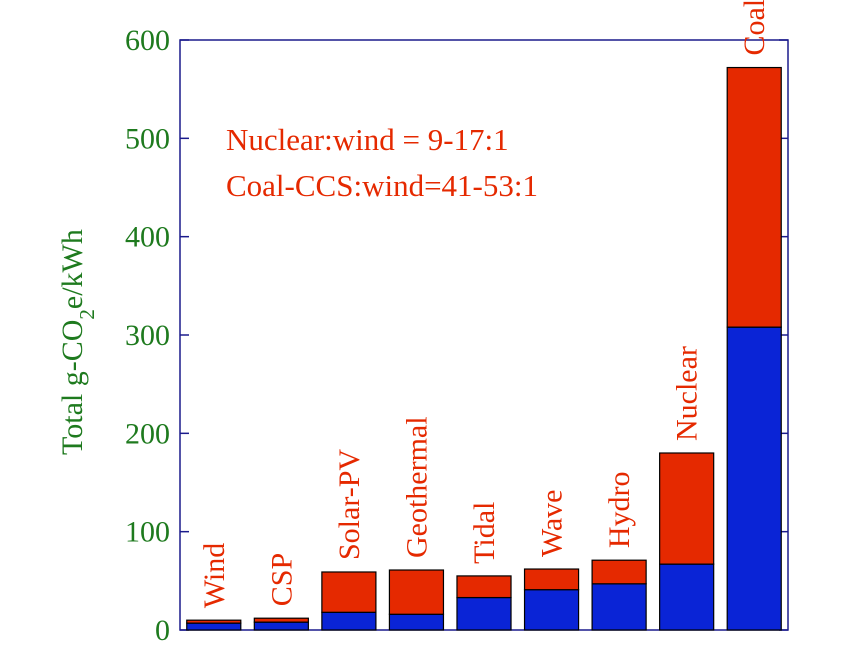 The width and height of the screenshot is (852, 666). What do you see at coordinates (754, 28) in the screenshot?
I see `category-label: Coal-CCS` at bounding box center [754, 28].